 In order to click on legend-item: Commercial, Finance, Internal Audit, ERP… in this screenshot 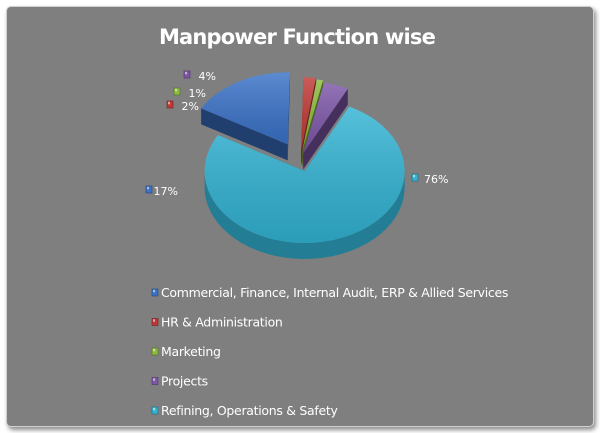, I will do `click(334, 292)`.